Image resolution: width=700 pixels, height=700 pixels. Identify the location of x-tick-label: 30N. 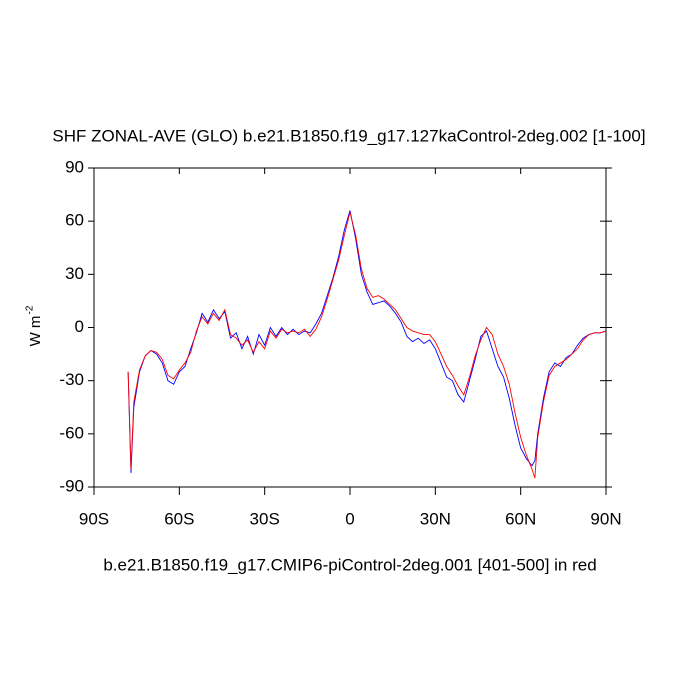
(435, 518).